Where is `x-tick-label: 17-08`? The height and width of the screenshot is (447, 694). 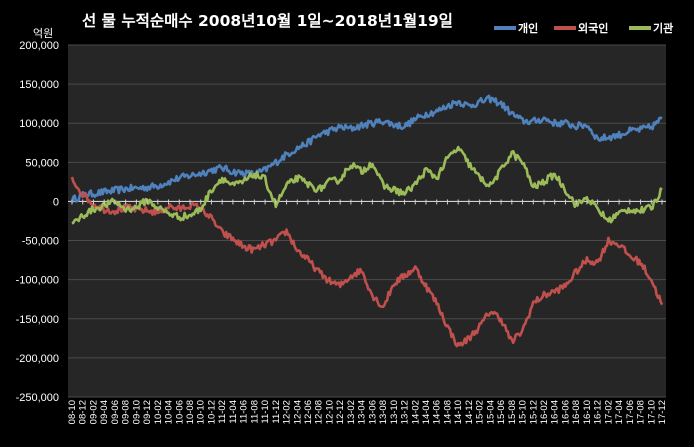 x-tick-label: 17-08 is located at coordinates (641, 412).